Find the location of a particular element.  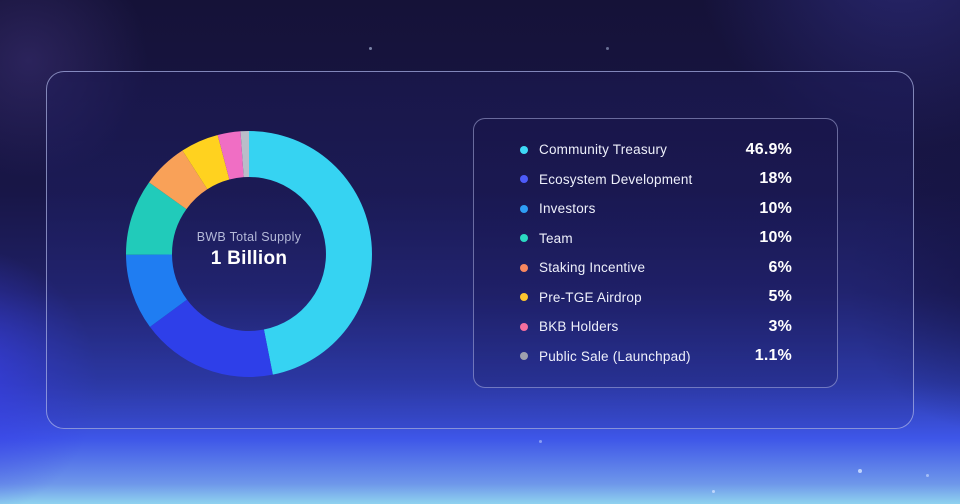

legend-row: Investors 10% is located at coordinates (656, 209).